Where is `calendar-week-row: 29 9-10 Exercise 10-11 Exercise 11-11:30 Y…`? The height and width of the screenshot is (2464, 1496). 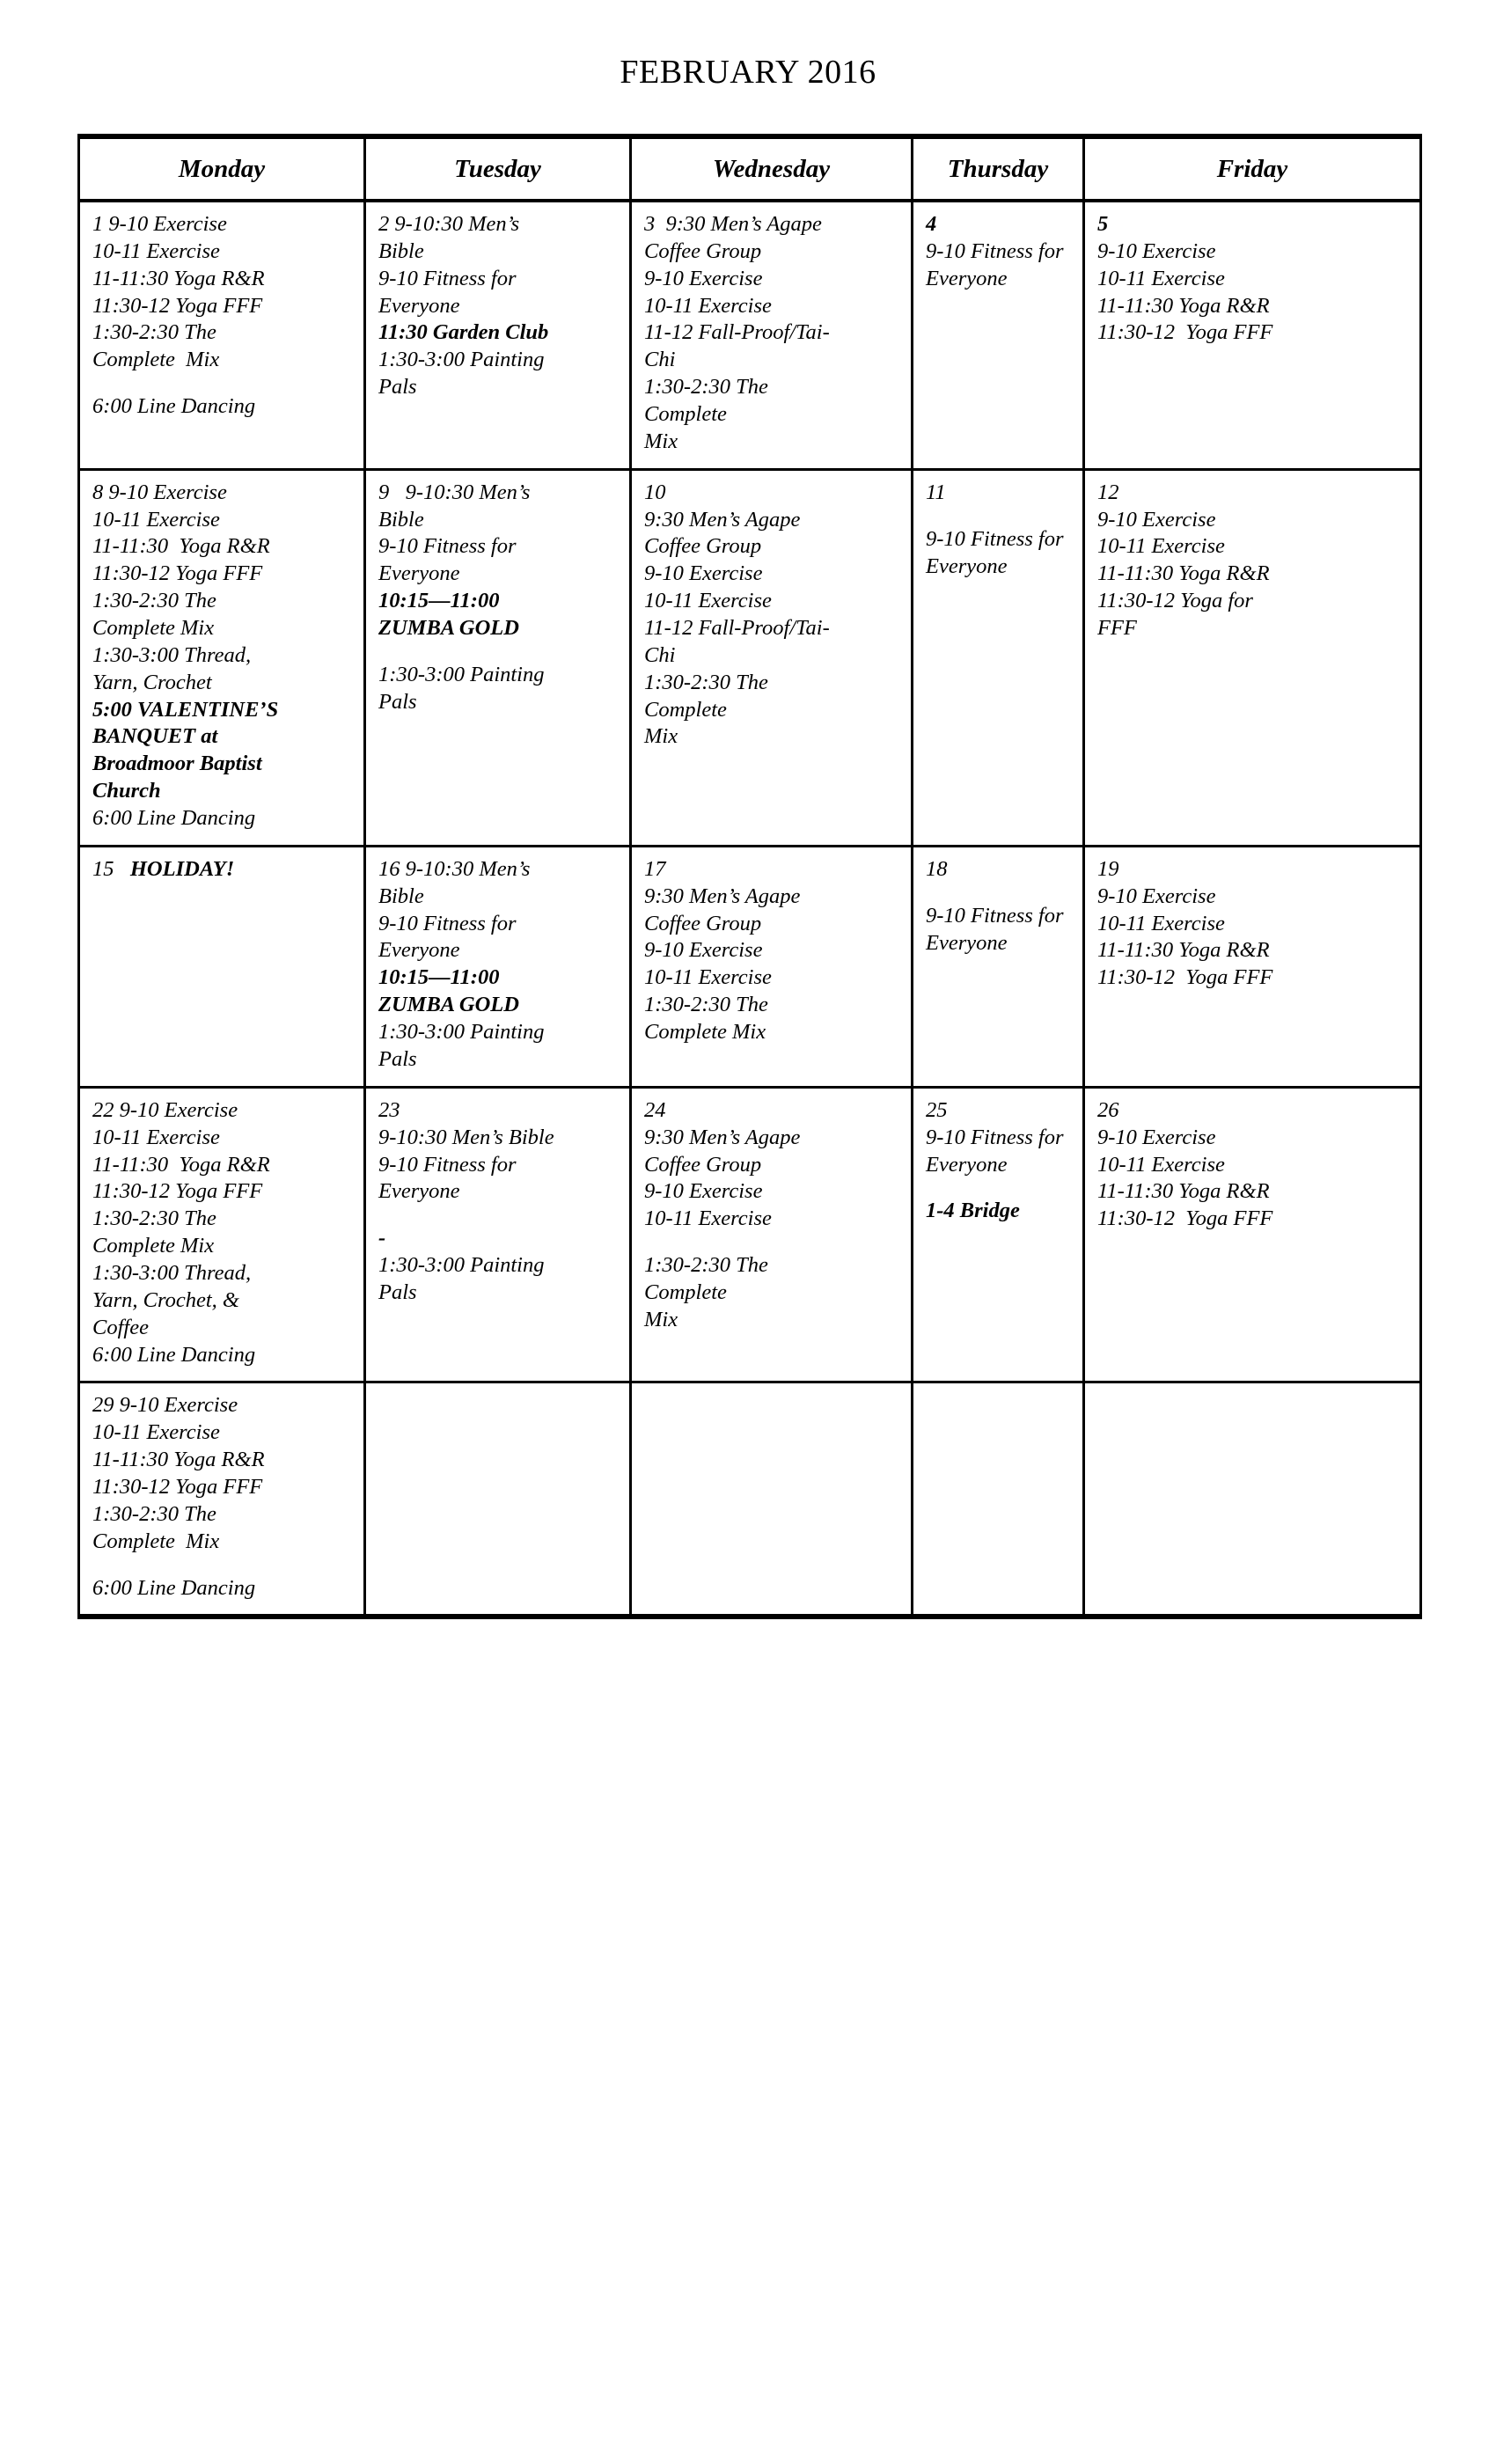 calendar-week-row: 29 9-10 Exercise 10-11 Exercise 11-11:30 Y… is located at coordinates (749, 1500).